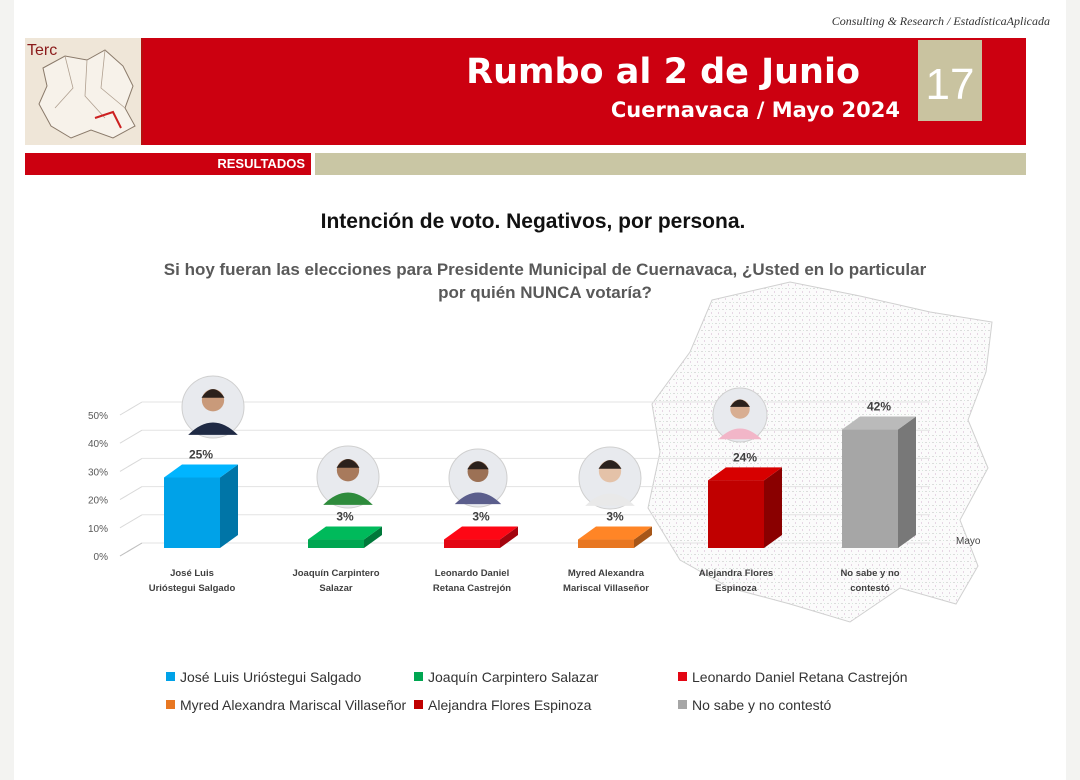 Image resolution: width=1080 pixels, height=780 pixels. I want to click on chart-bars: 25% 3% 3% 3% 24% 42%, so click(540, 474).